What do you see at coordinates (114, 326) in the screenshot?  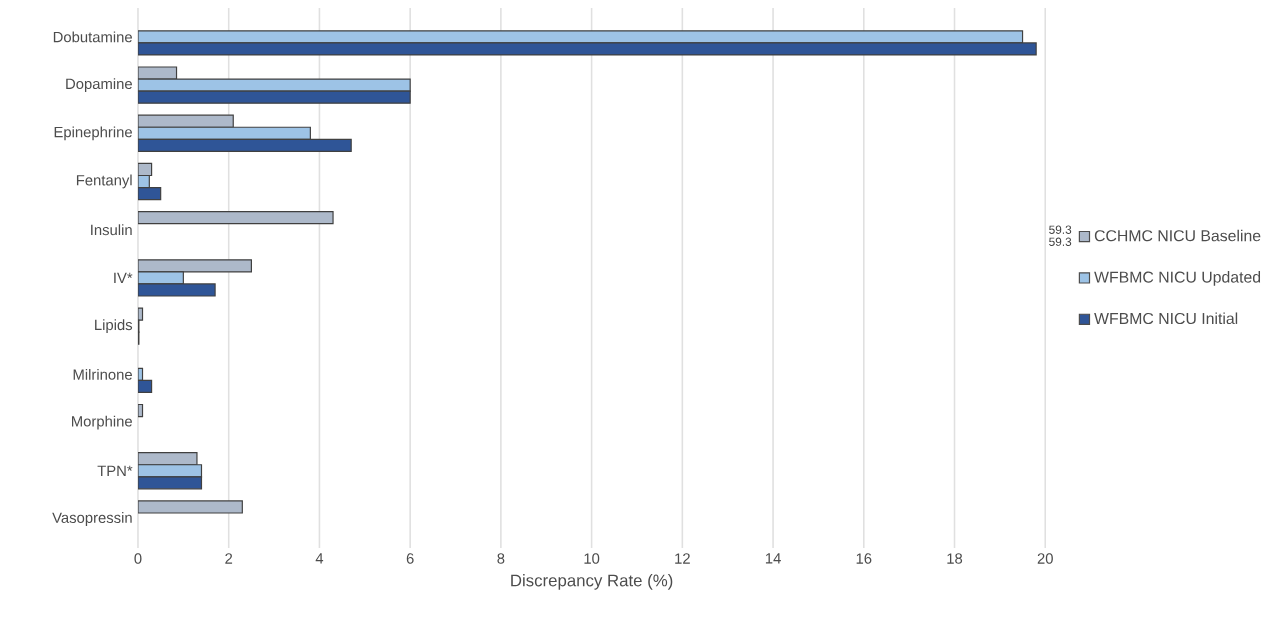 I see `y-tick-label: Lipids` at bounding box center [114, 326].